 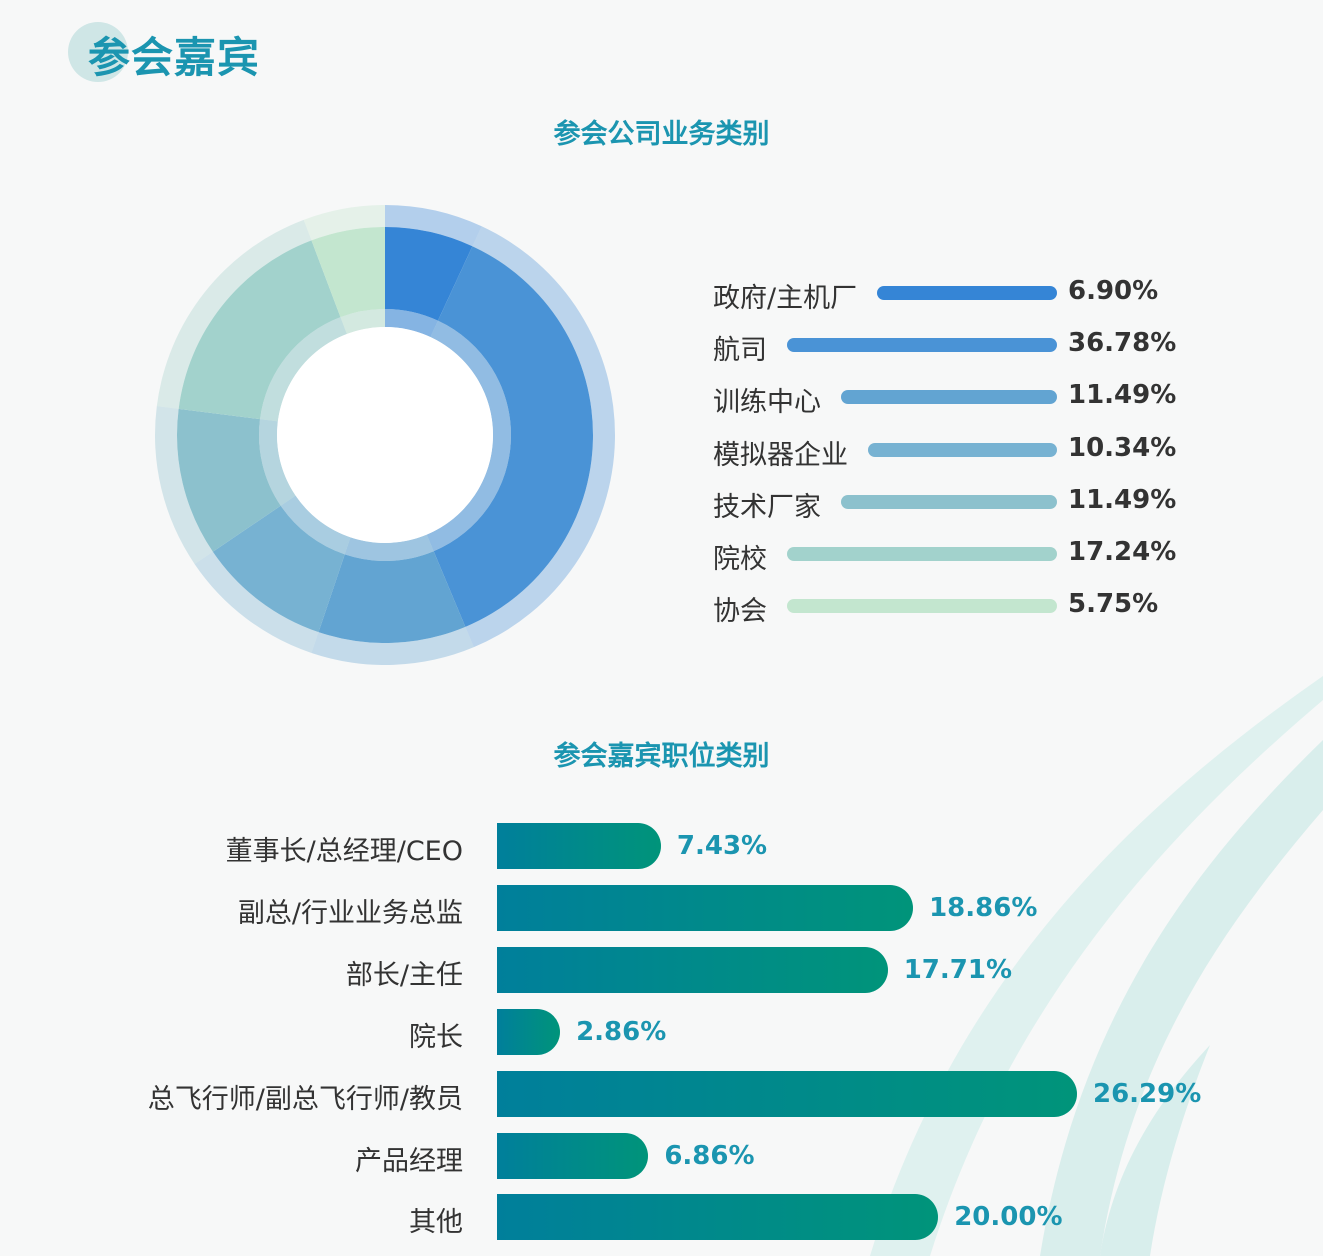 I want to click on bar-category-label: 院长, so click(x=436, y=1037).